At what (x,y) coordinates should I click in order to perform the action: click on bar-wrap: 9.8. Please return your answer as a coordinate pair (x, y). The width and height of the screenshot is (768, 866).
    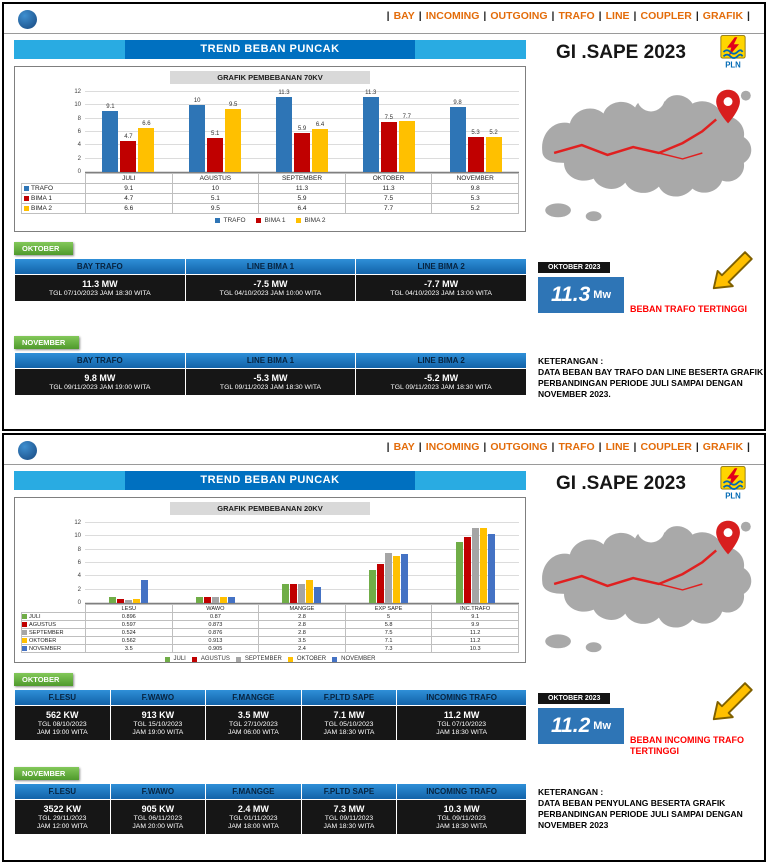
    Looking at the image, I should click on (457, 135).